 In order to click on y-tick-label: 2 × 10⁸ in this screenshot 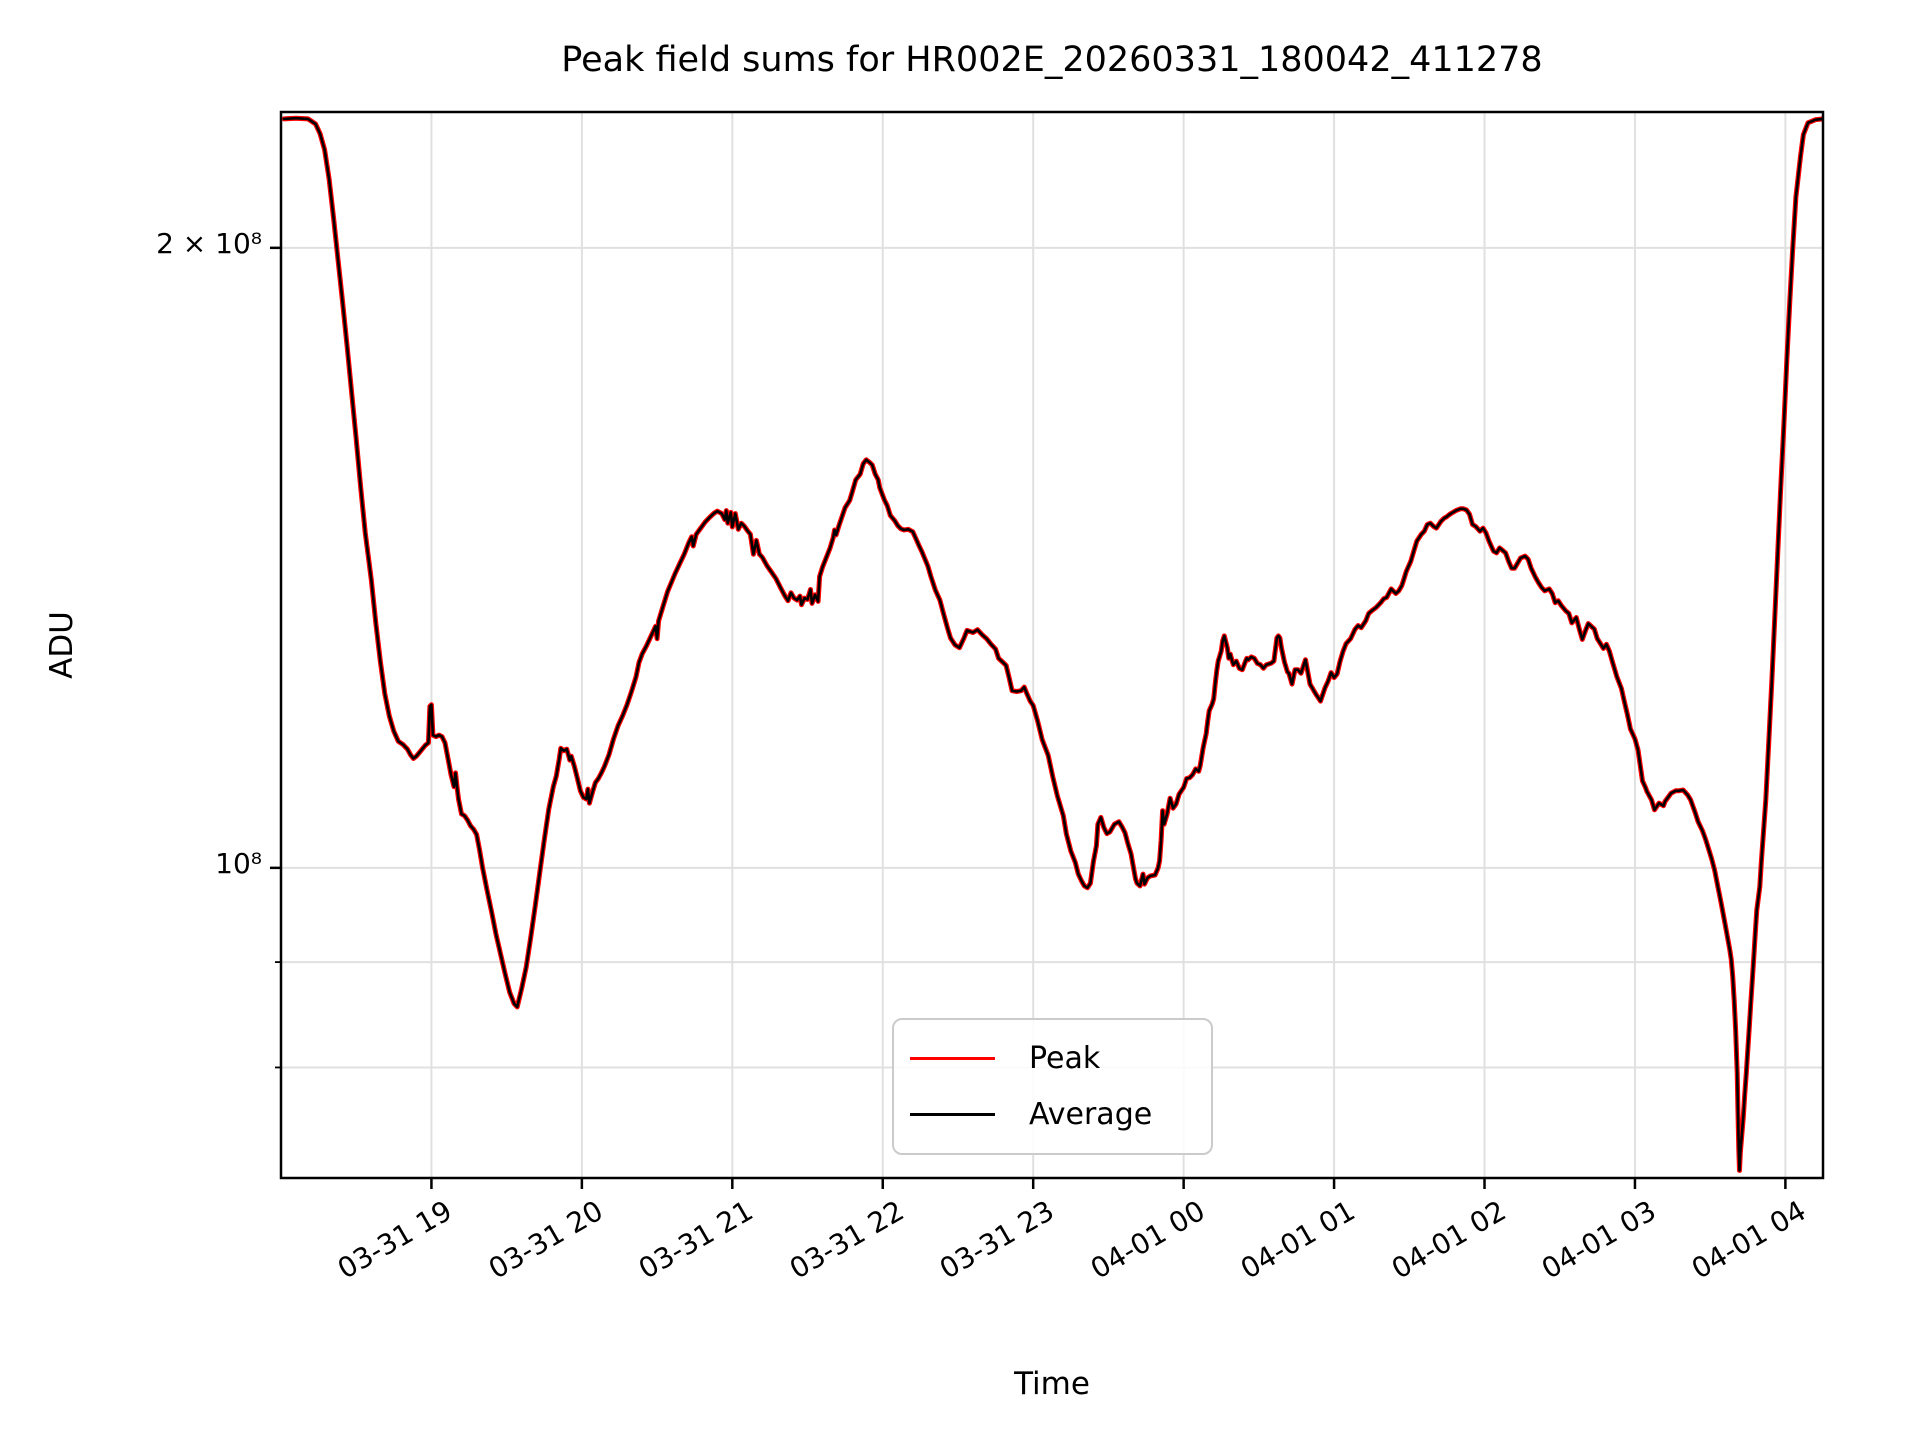, I will do `click(209, 243)`.